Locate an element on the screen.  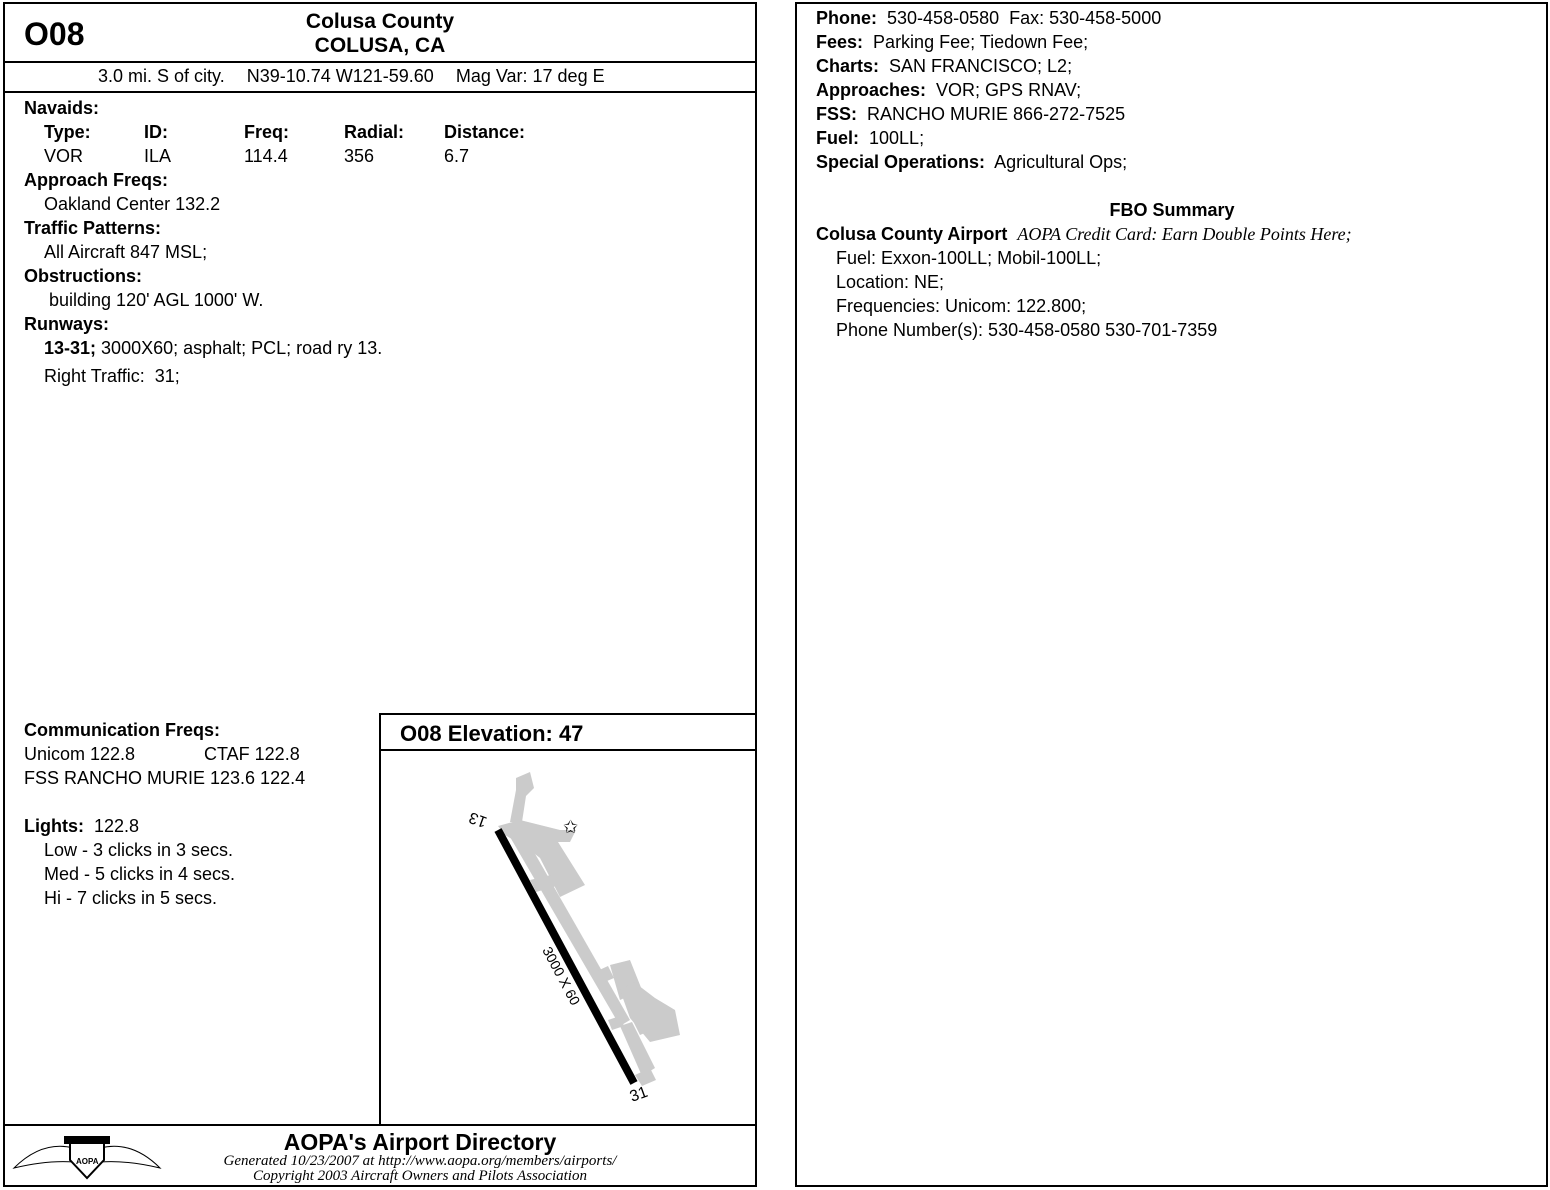
lights-title: Lights: is located at coordinates (54, 826).